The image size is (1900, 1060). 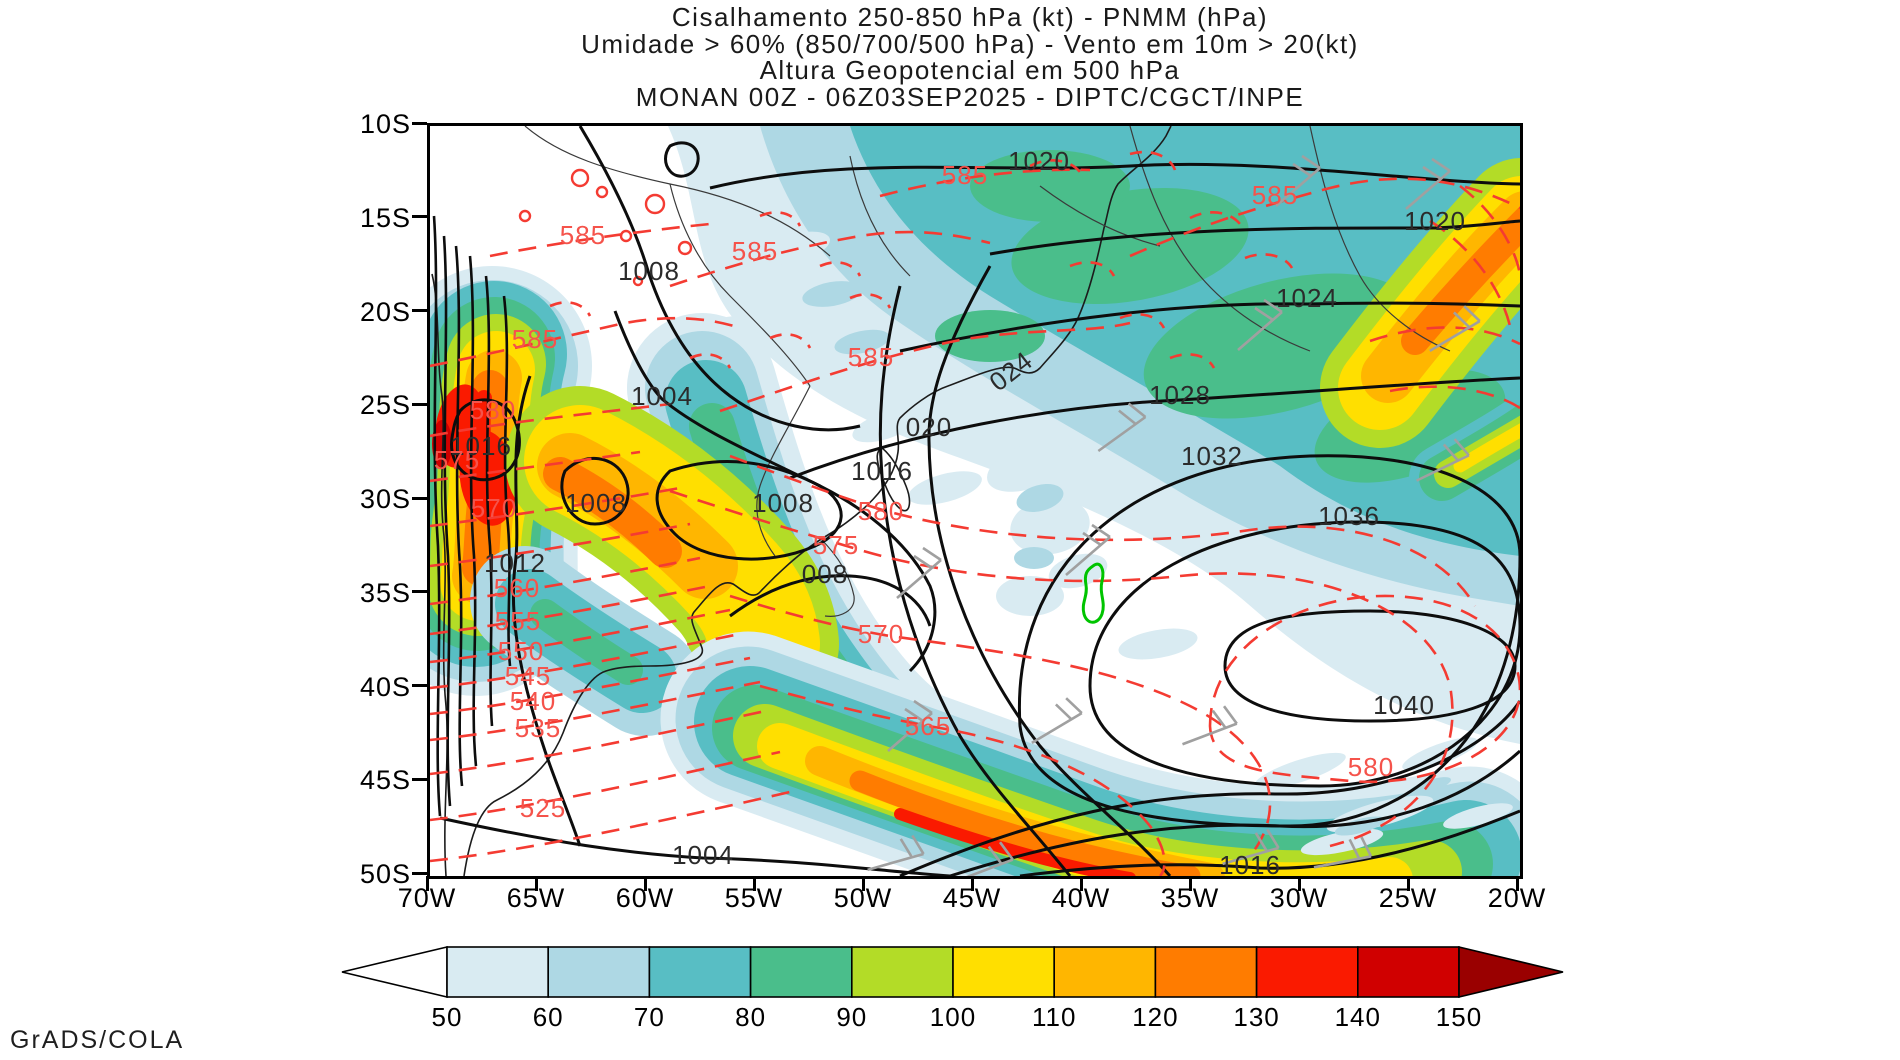 What do you see at coordinates (751, 1017) in the screenshot?
I see `colorbar-value: 80` at bounding box center [751, 1017].